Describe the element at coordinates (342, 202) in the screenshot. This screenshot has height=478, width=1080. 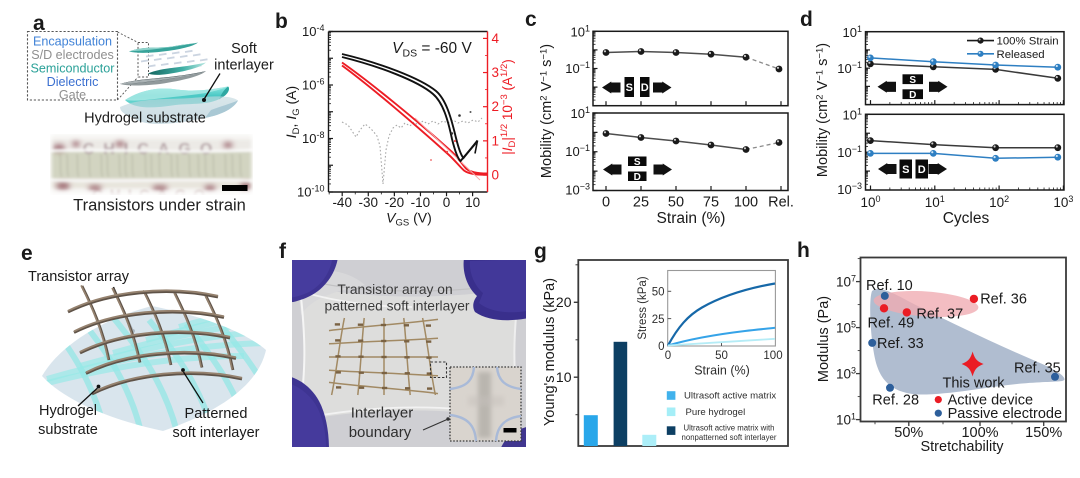
I see `svg-text: -40` at that location.